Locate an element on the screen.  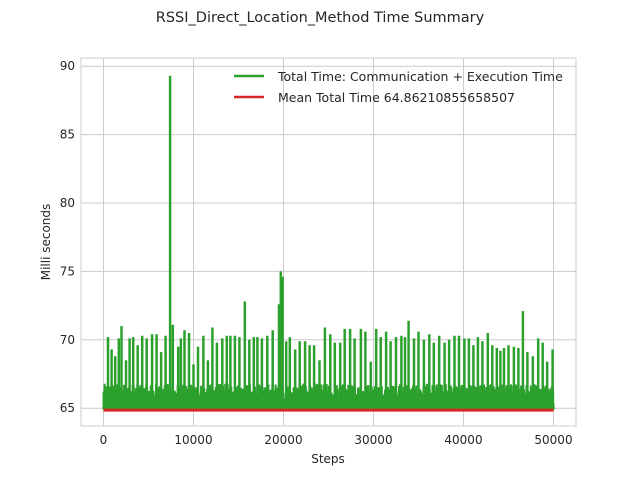
legend-label-mean-total-time: Mean Total Time 64.86210855658507 is located at coordinates (396, 97).